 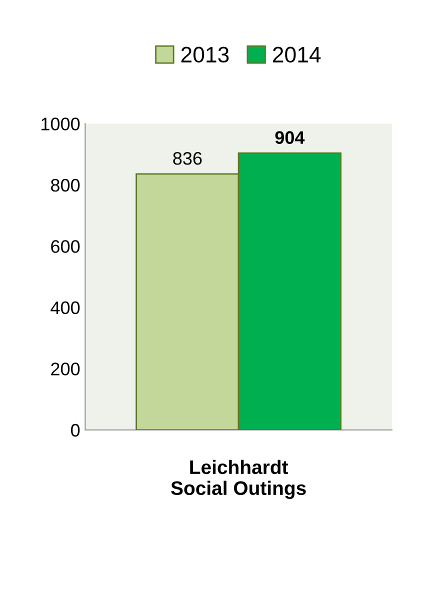 What do you see at coordinates (238, 479) in the screenshot?
I see `x-axis-title: Leichhardt Social Outings` at bounding box center [238, 479].